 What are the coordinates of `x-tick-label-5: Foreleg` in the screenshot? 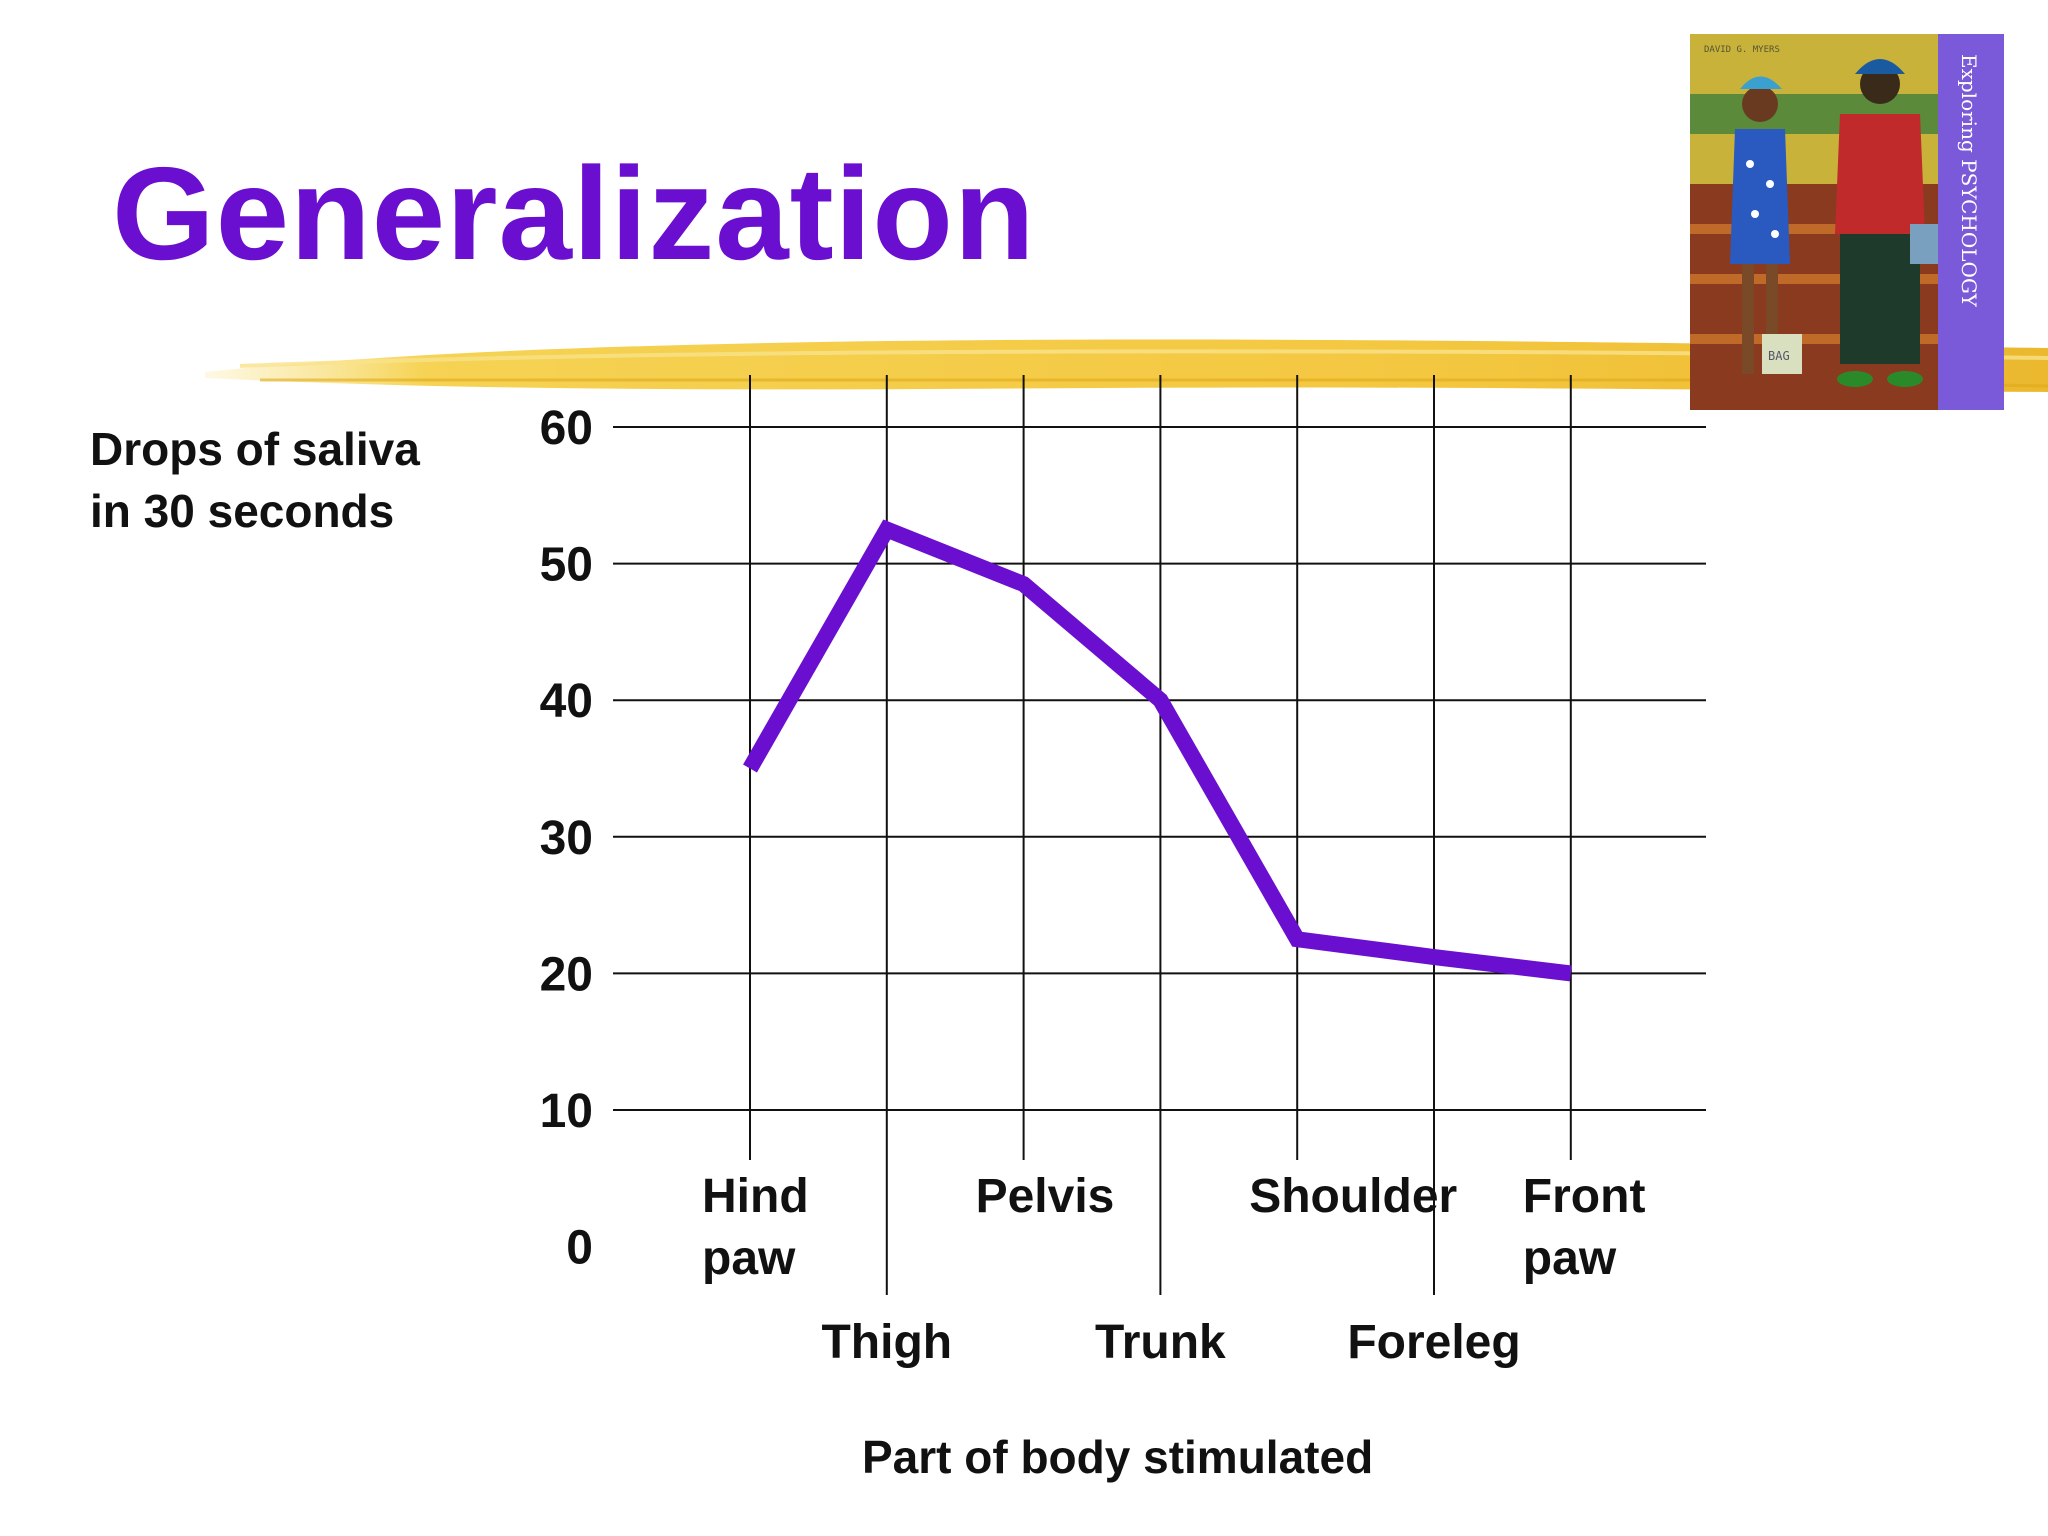 It's located at (1433, 1342).